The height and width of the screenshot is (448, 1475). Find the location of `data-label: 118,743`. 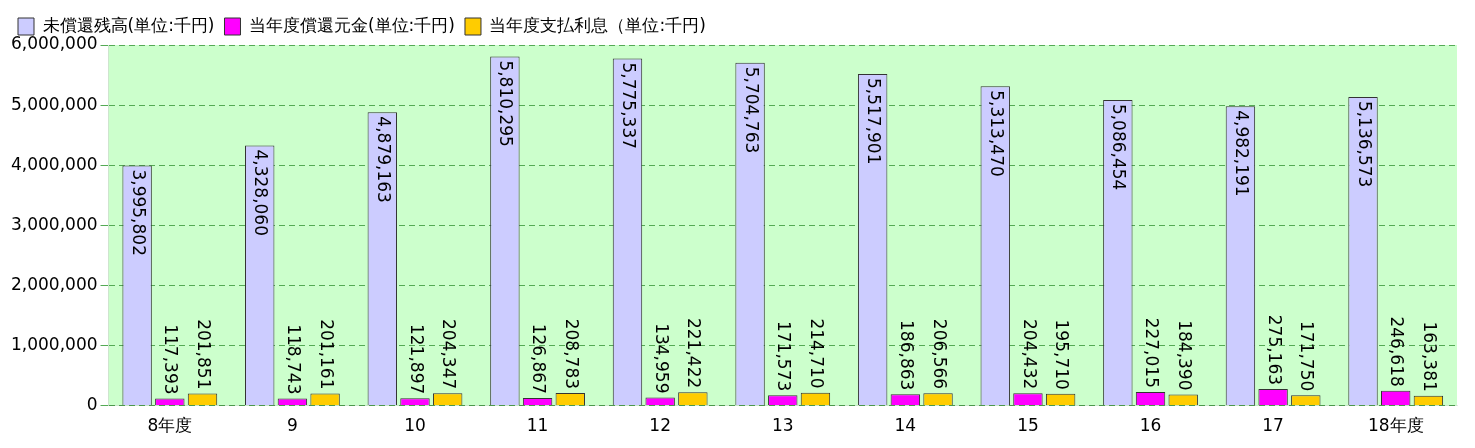

data-label: 118,743 is located at coordinates (293, 359).